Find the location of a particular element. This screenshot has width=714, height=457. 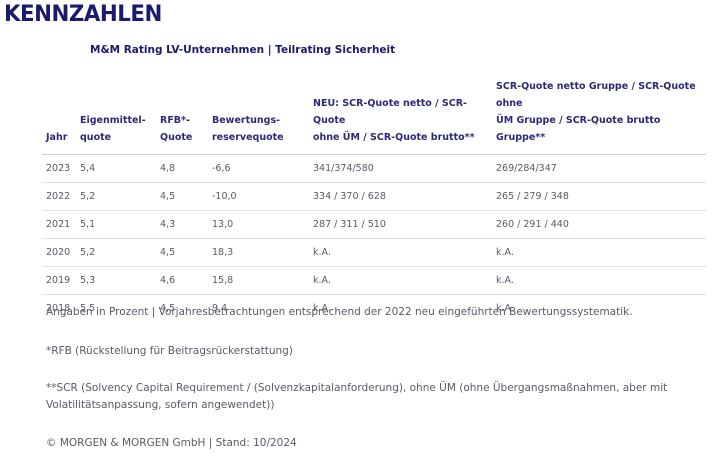

header-rfb-quote: RFB*- Quote is located at coordinates (182, 116).